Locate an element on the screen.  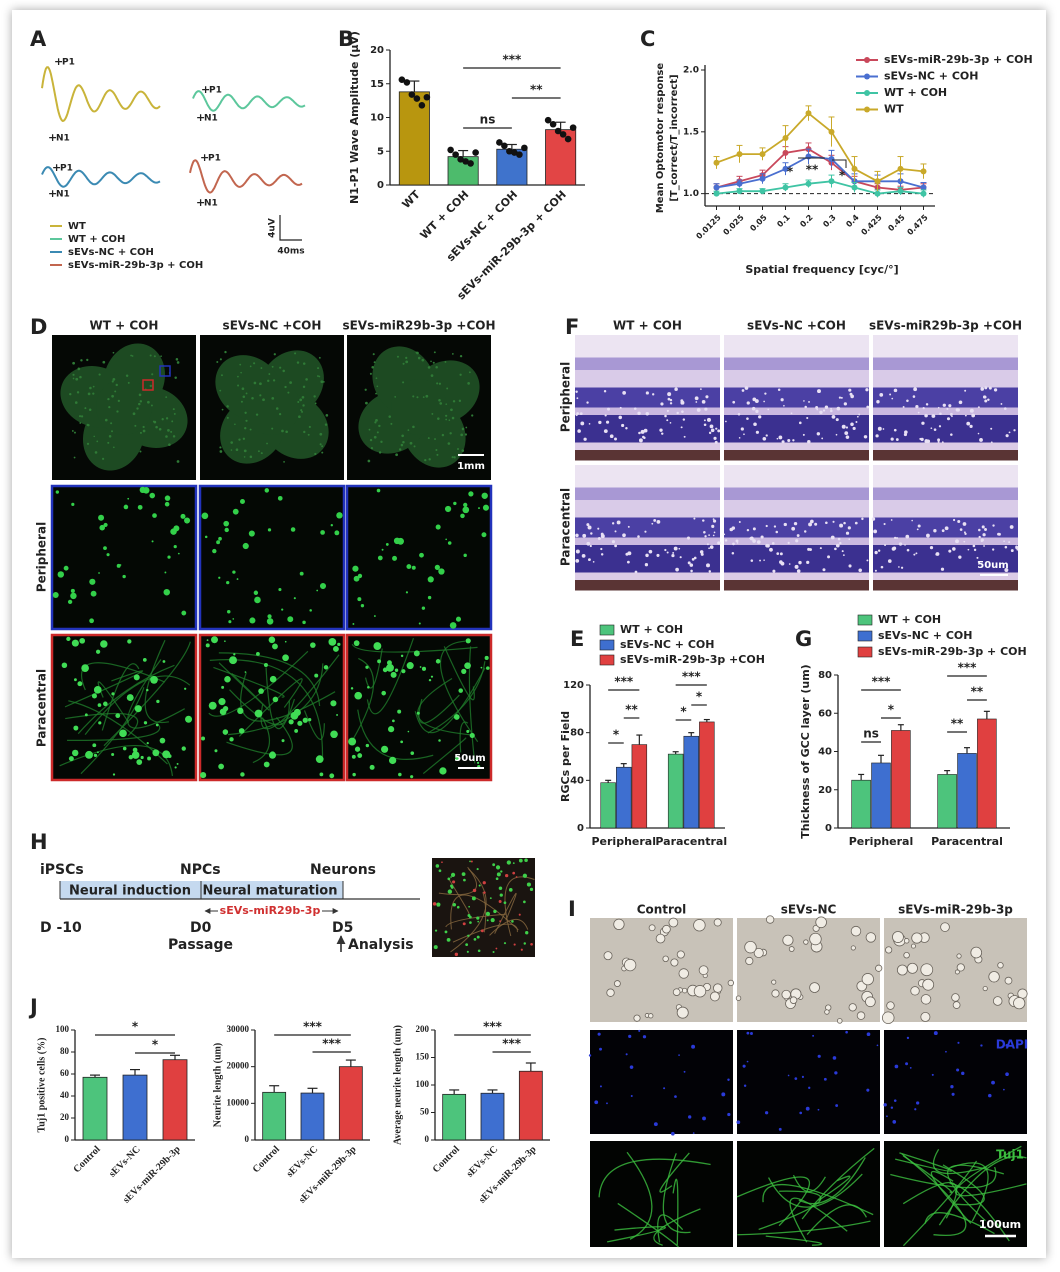
peripheral-image is located at coordinates (124, 557).